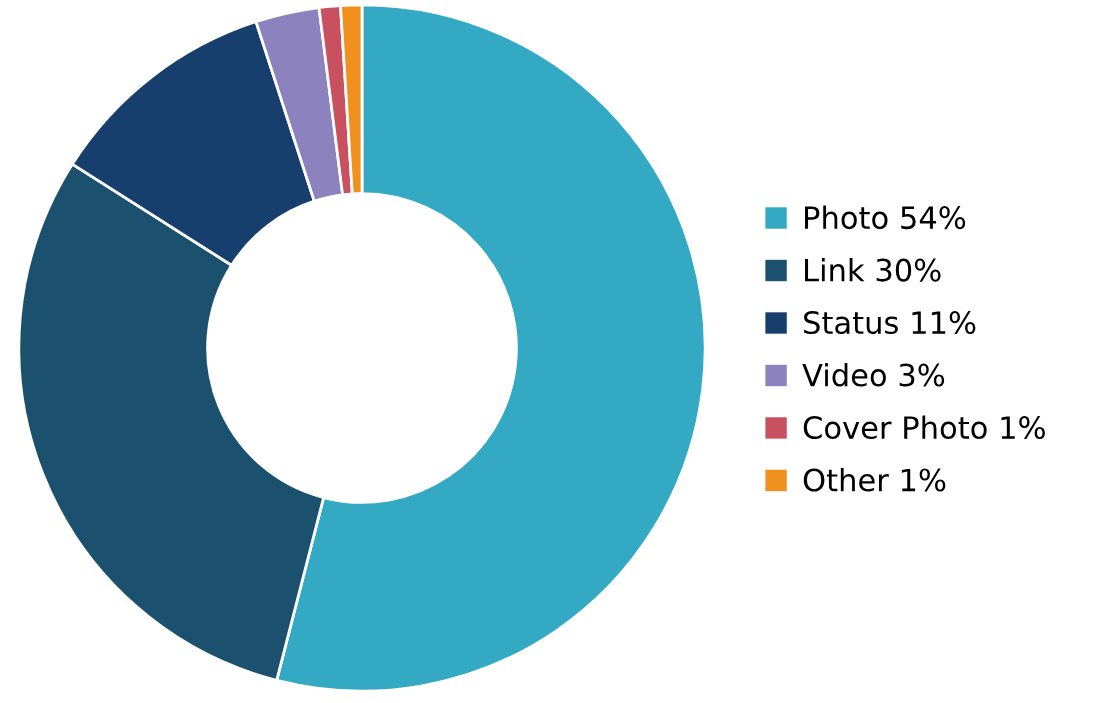 The height and width of the screenshot is (703, 1118). Describe the element at coordinates (873, 269) in the screenshot. I see `legend-label: Link 30%` at that location.